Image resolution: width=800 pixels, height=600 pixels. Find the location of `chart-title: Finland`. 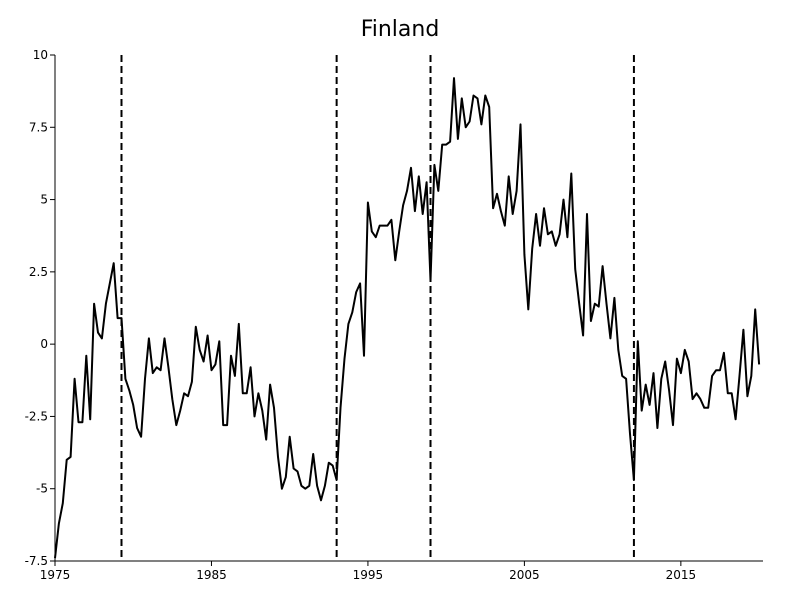

chart-title: Finland is located at coordinates (400, 29).